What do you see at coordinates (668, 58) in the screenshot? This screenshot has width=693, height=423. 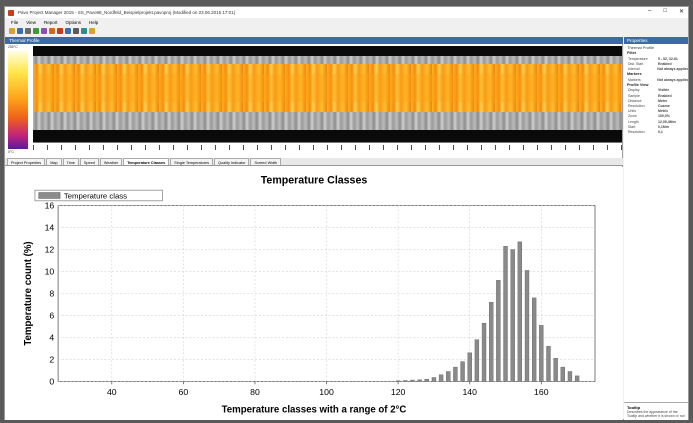 I see `property-value: 5 - 52, 32-61` at bounding box center [668, 58].